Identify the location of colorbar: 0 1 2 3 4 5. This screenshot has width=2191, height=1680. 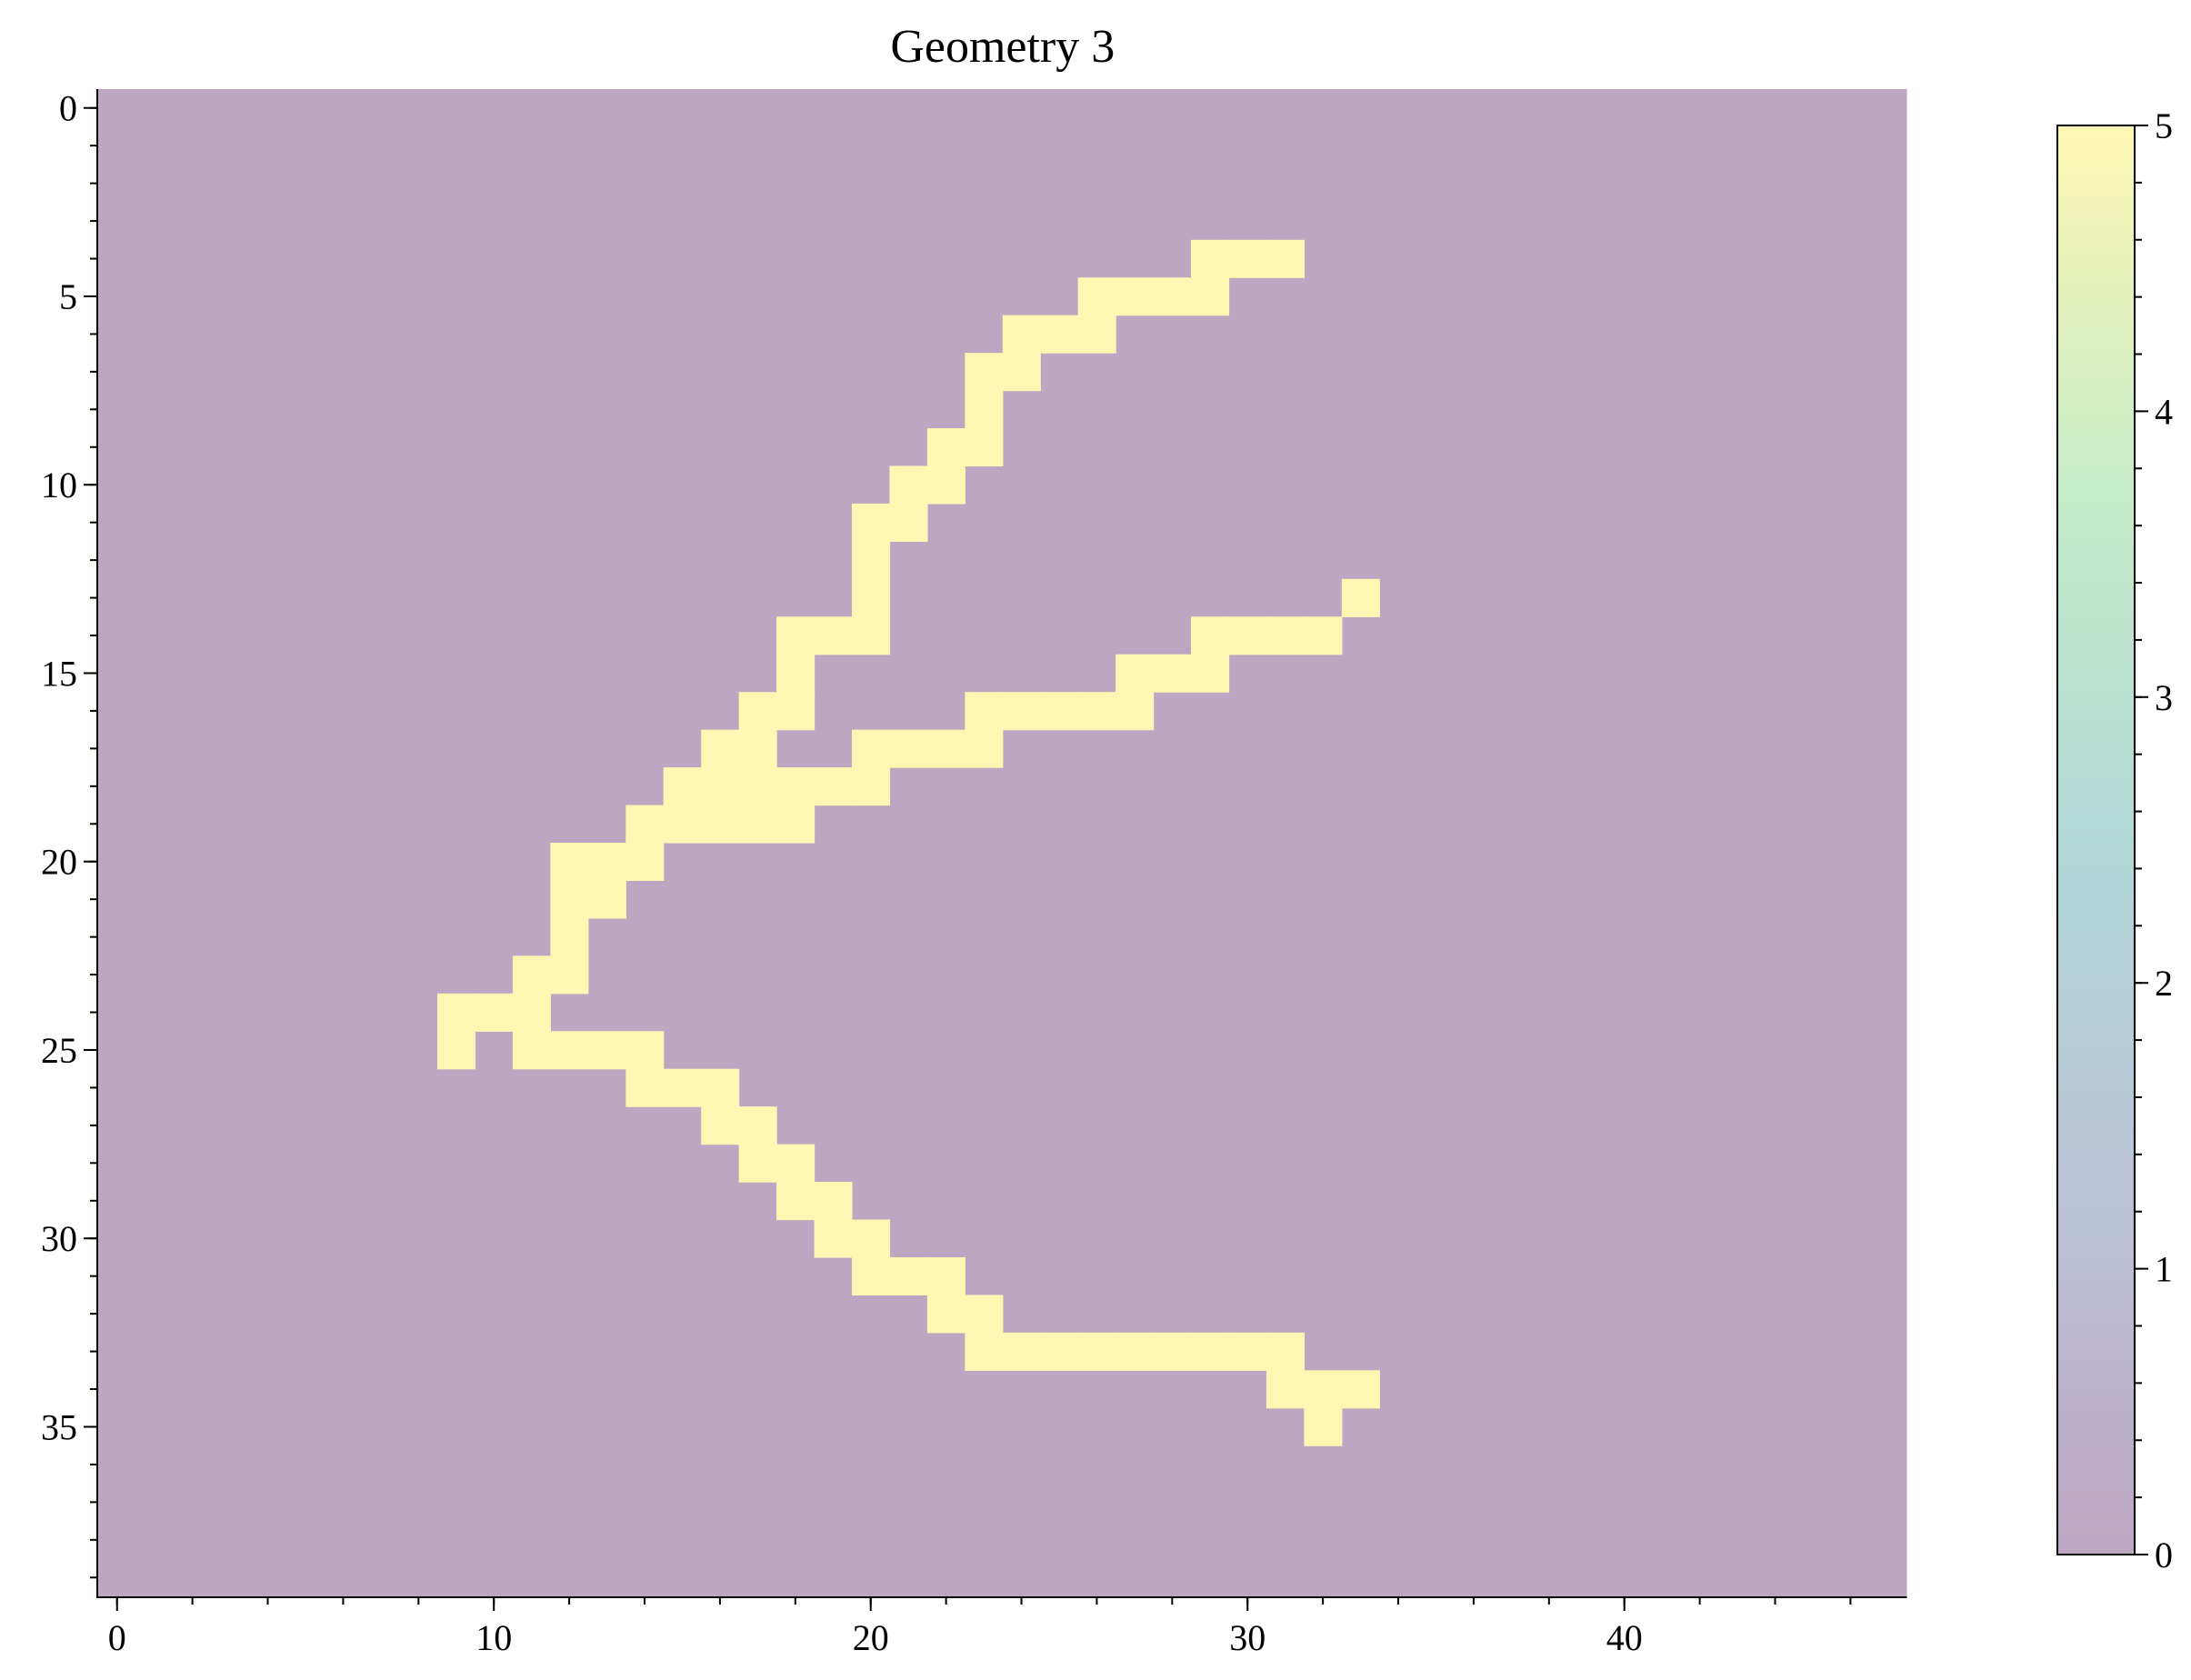
(2115, 840).